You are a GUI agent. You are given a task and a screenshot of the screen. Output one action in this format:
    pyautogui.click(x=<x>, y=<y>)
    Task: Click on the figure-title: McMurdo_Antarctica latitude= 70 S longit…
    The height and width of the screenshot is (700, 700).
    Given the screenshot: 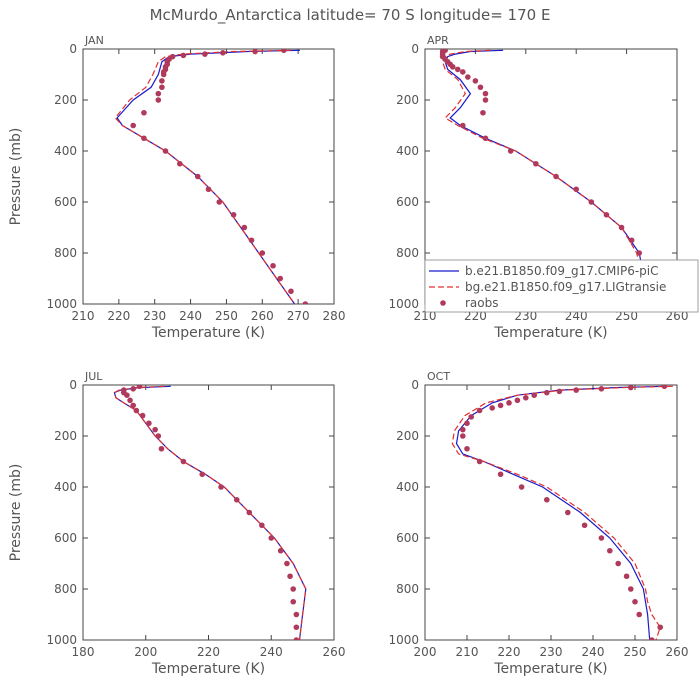 What is the action you would take?
    pyautogui.click(x=350, y=15)
    